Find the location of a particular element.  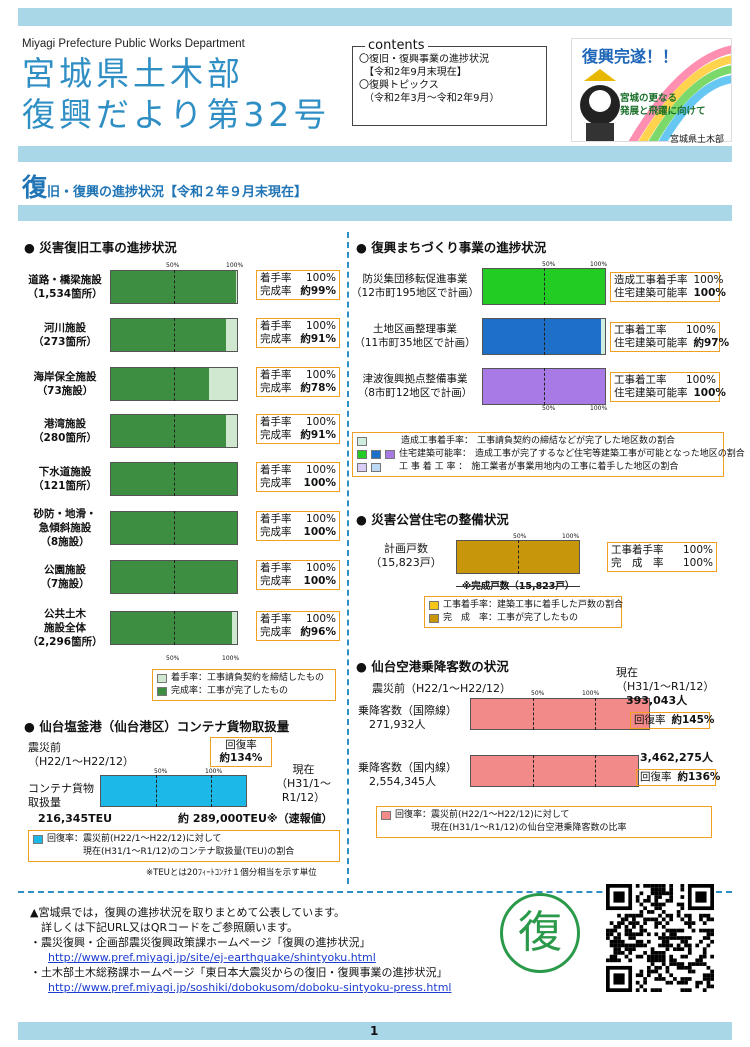

badge-text-1: 宮城の更なる is located at coordinates (649, 98).